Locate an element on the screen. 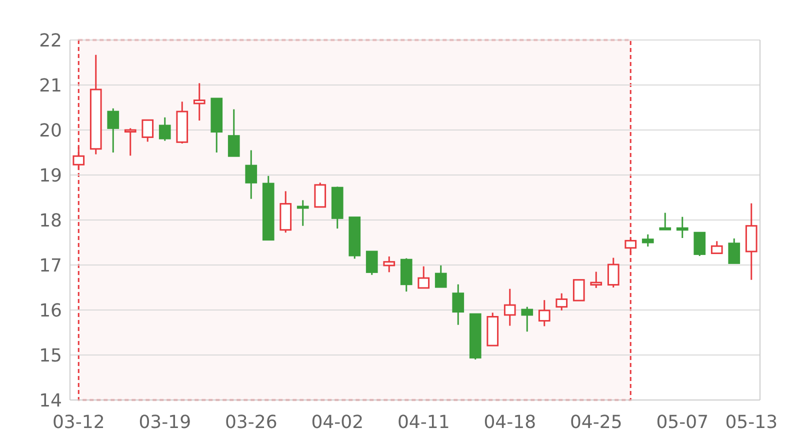 This screenshot has height=440, width=800. y-tick-label: 20 is located at coordinates (50, 131).